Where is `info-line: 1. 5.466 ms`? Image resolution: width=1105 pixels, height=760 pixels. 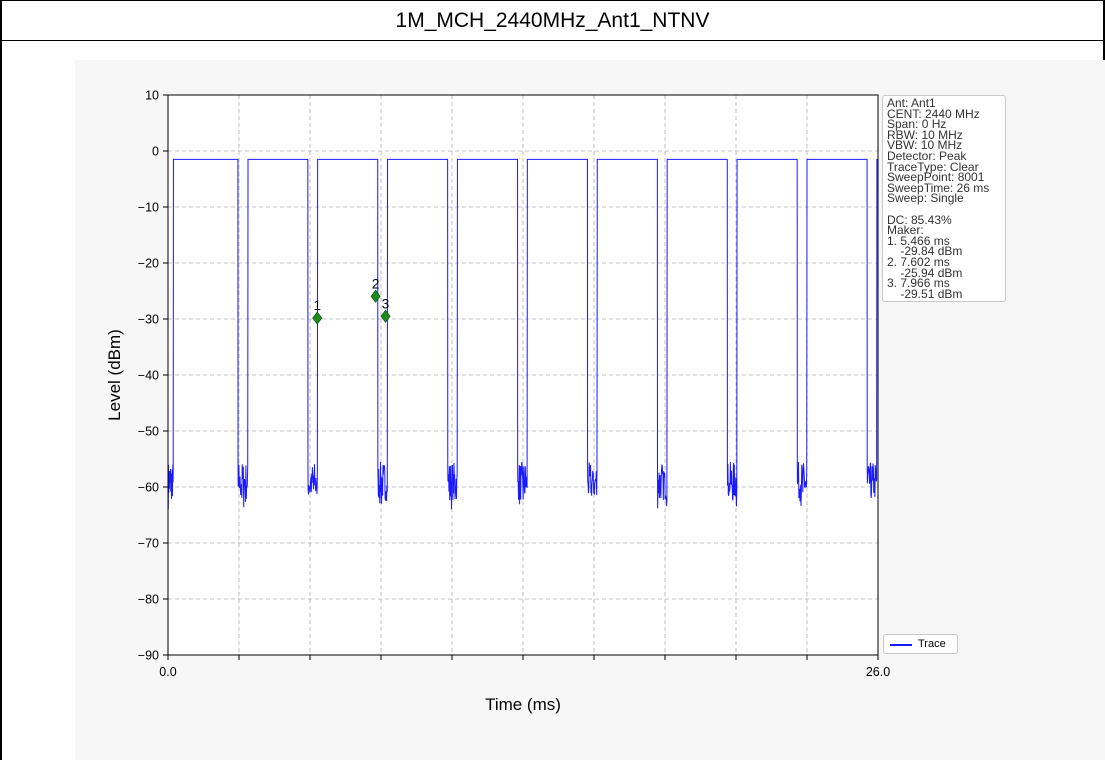 info-line: 1. 5.466 ms is located at coordinates (918, 240).